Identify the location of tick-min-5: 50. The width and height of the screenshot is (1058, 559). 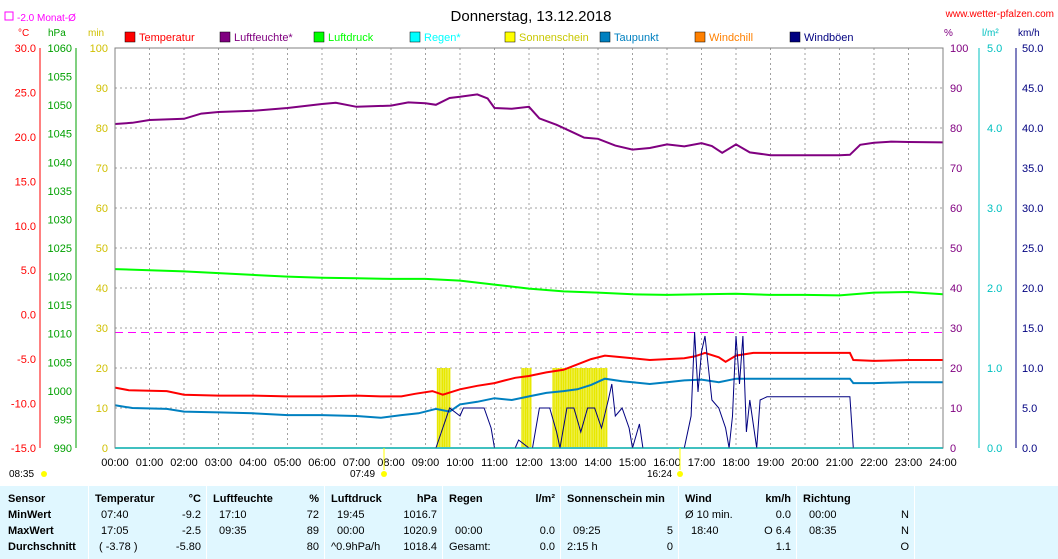
(102, 249).